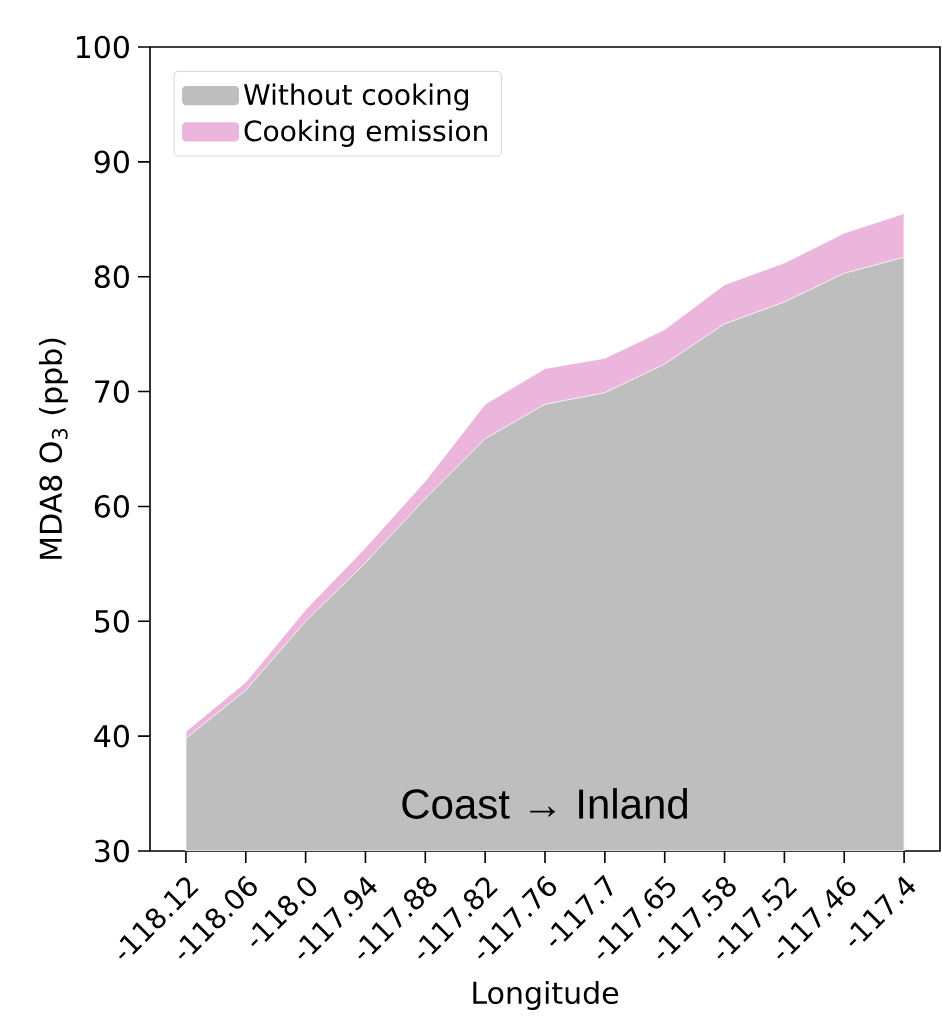 Image resolution: width=942 pixels, height=1032 pixels. What do you see at coordinates (546, 995) in the screenshot?
I see `x-axis-title: Longitude` at bounding box center [546, 995].